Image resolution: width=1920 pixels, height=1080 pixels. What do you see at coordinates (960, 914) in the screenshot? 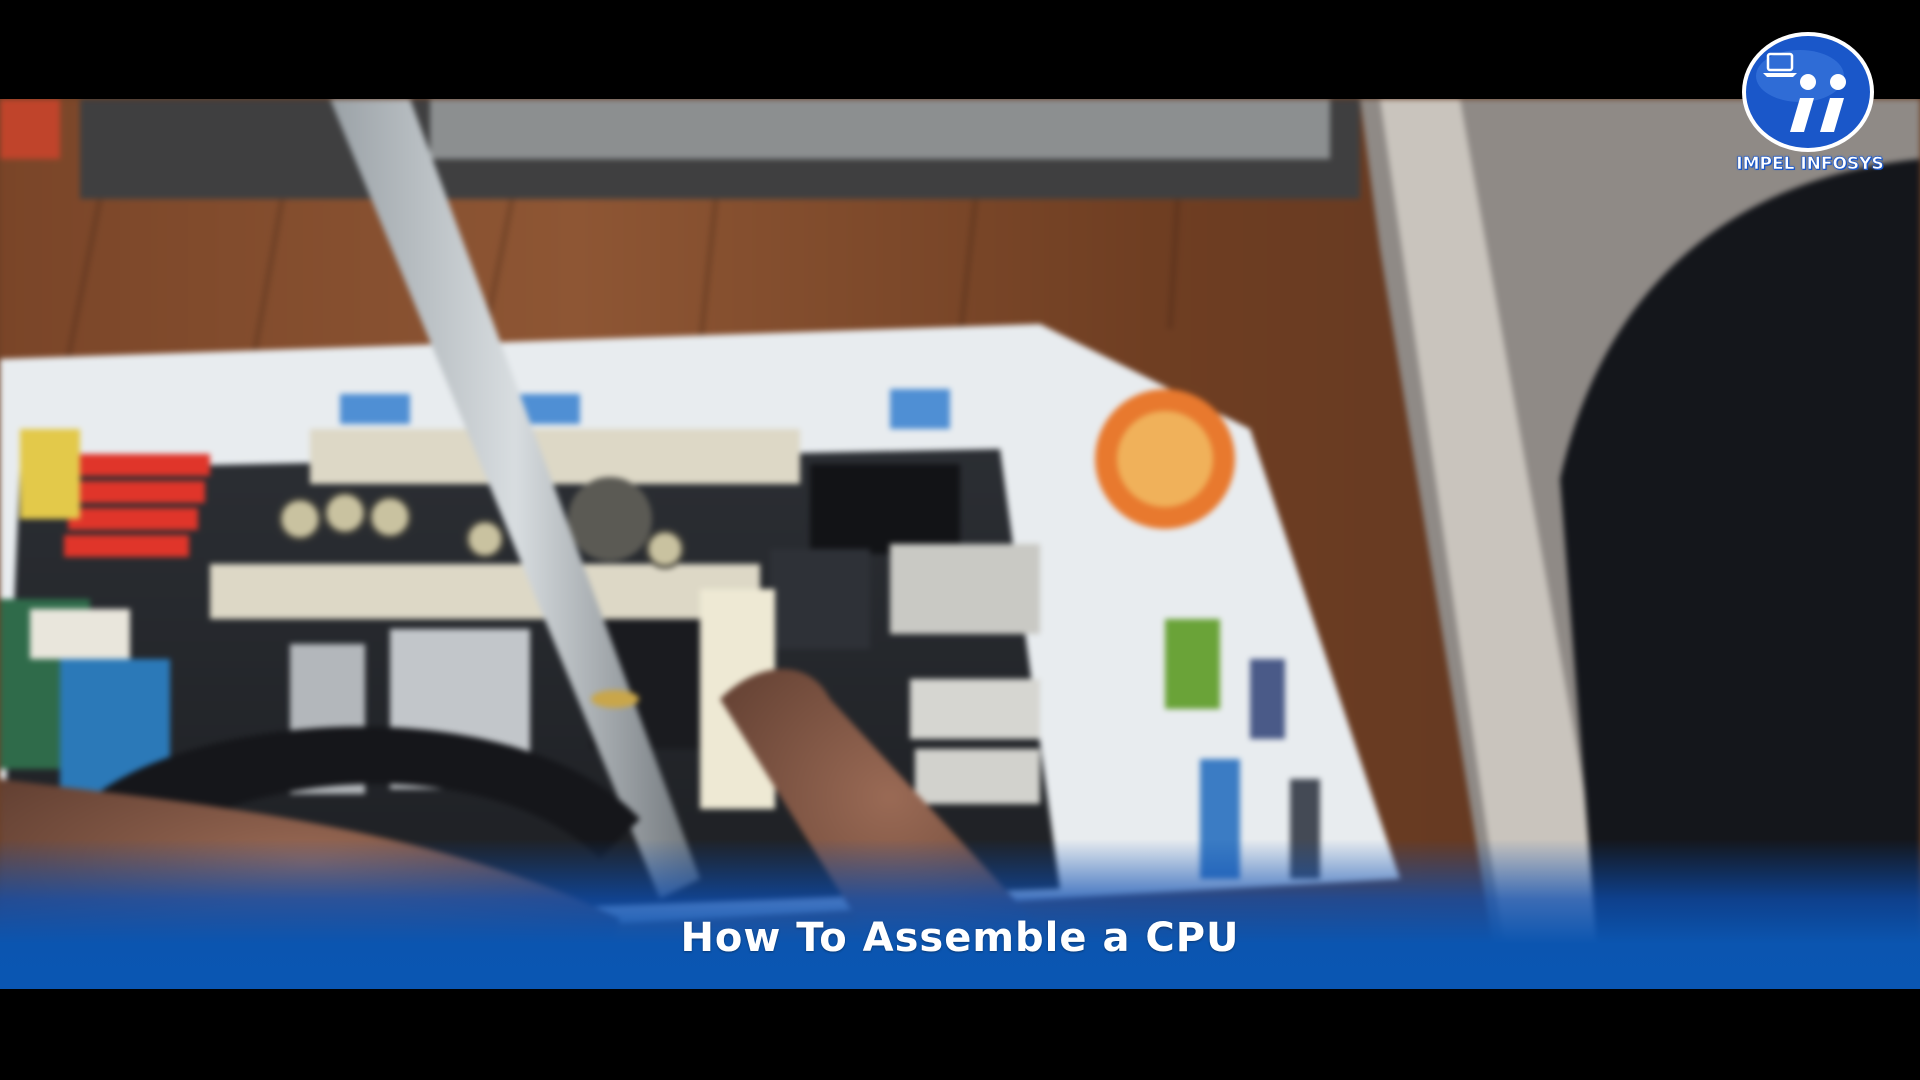
I see `caption-band` at bounding box center [960, 914].